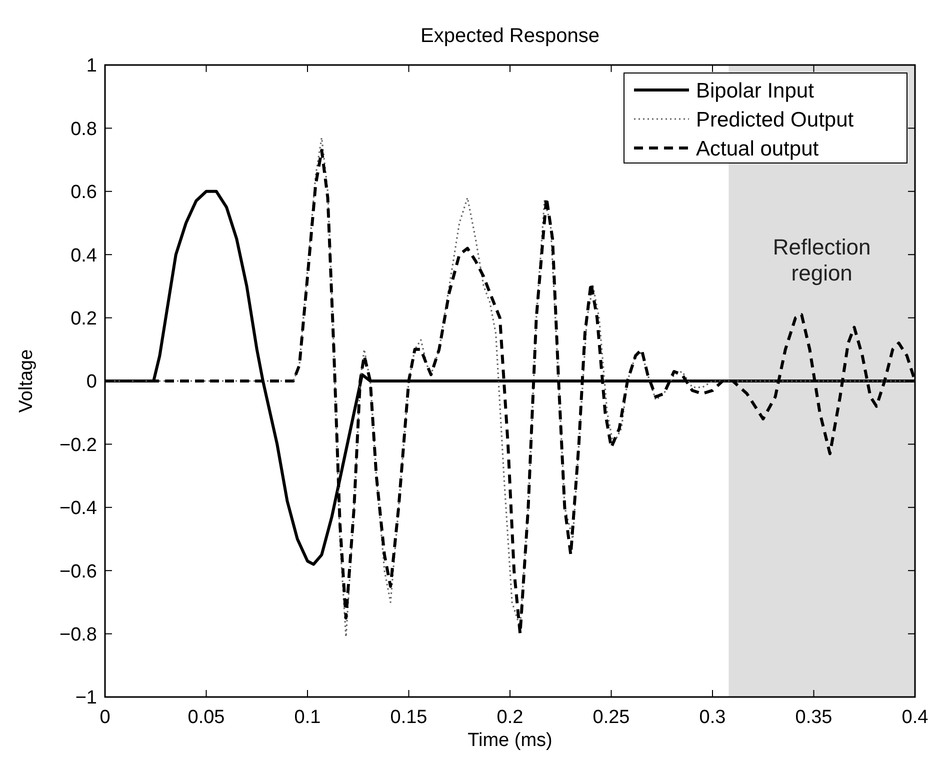 The width and height of the screenshot is (938, 758). What do you see at coordinates (83, 193) in the screenshot?
I see `y-tick-label: 0.6` at bounding box center [83, 193].